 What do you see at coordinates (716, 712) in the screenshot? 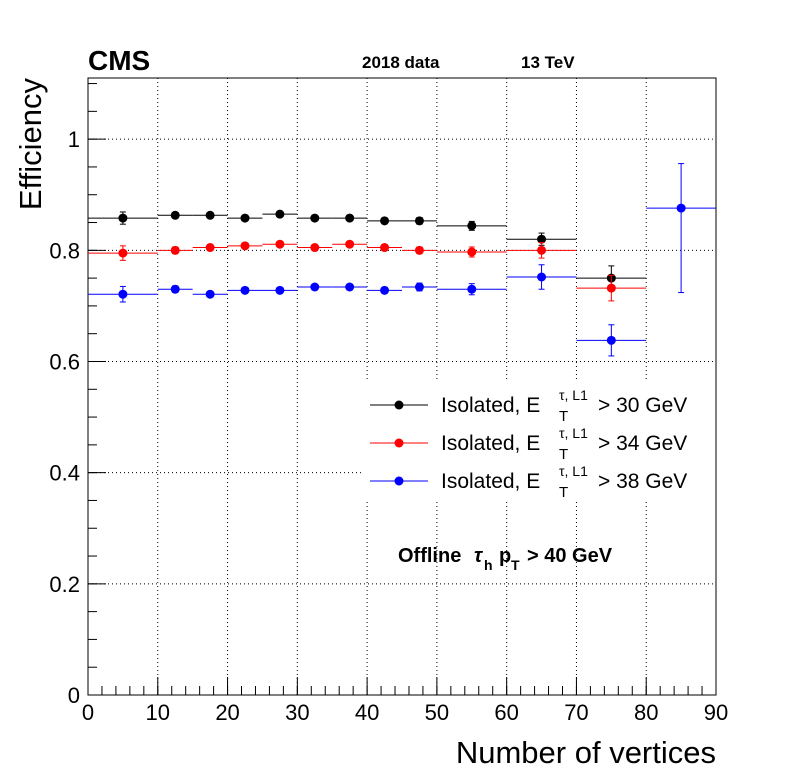
I see `x-tick-label: 90` at bounding box center [716, 712].